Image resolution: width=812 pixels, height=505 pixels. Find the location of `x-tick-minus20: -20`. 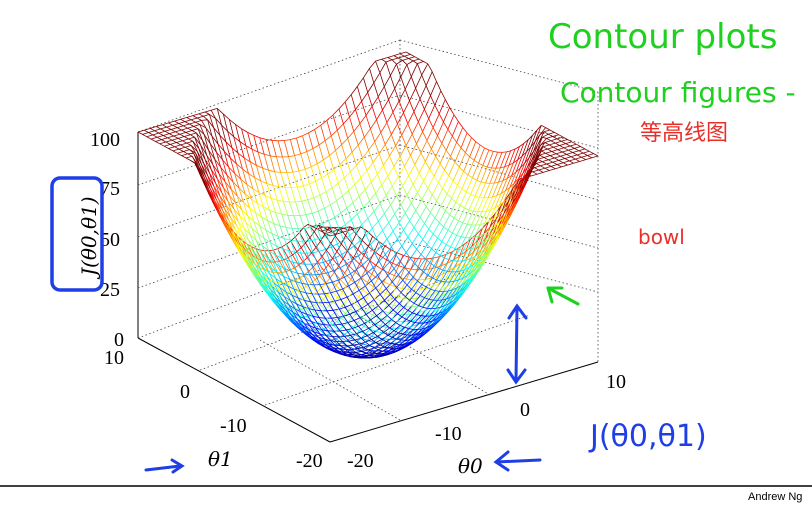

x-tick-minus20: -20 is located at coordinates (360, 461).